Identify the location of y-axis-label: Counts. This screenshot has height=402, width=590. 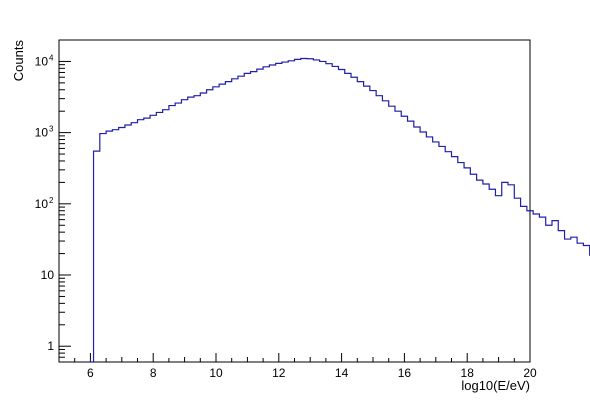
(18, 61).